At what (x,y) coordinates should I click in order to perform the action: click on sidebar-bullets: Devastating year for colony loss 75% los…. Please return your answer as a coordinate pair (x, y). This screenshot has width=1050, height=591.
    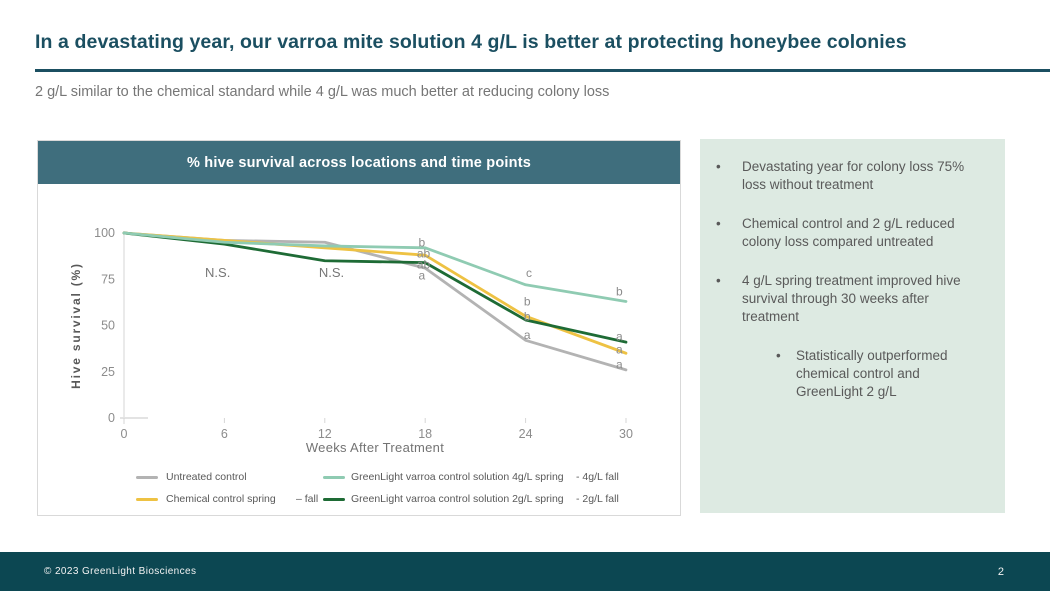
    Looking at the image, I should click on (852, 270).